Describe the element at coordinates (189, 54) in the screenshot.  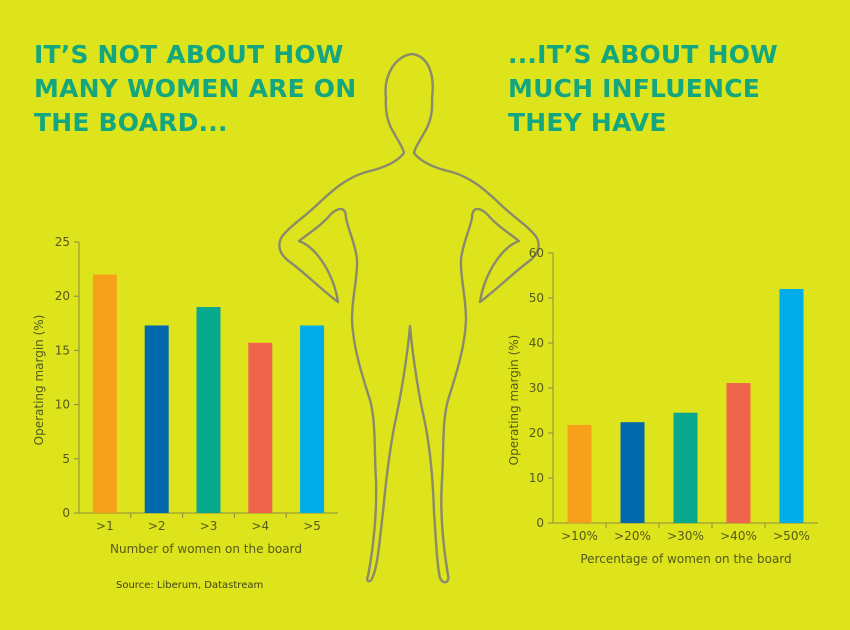
I see `headline-left-line: IT’S NOT ABOUT HOW` at that location.